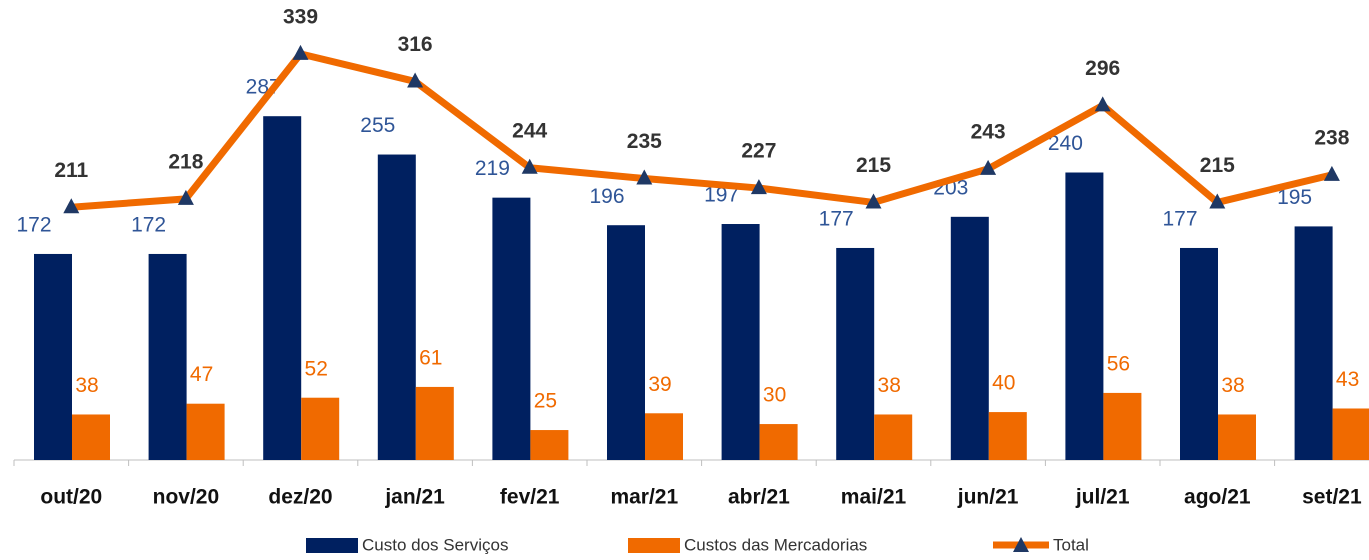 This screenshot has width=1369, height=560. I want to click on value-label: 218, so click(185, 161).